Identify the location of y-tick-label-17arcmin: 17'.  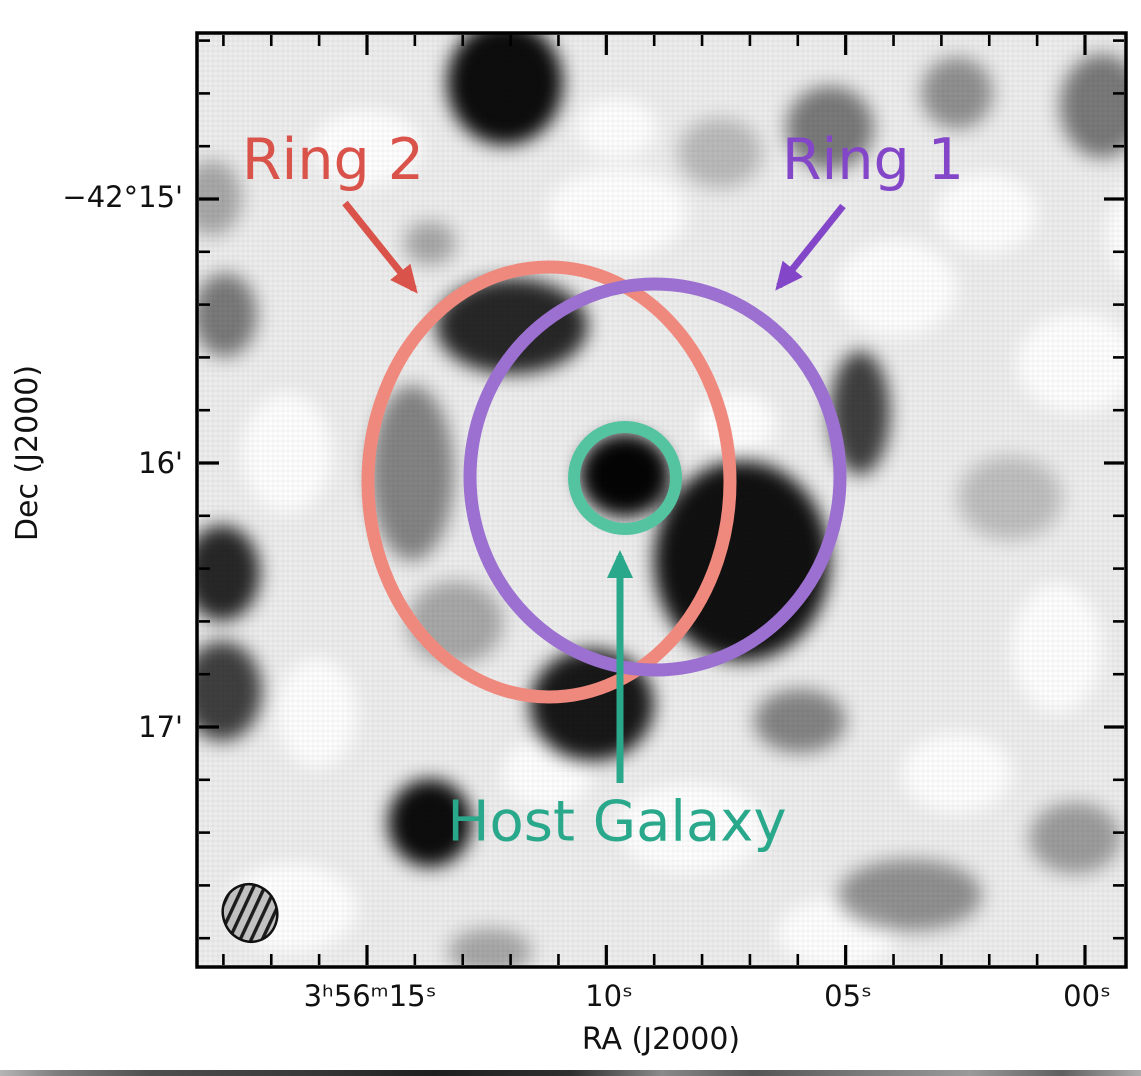
(160, 727).